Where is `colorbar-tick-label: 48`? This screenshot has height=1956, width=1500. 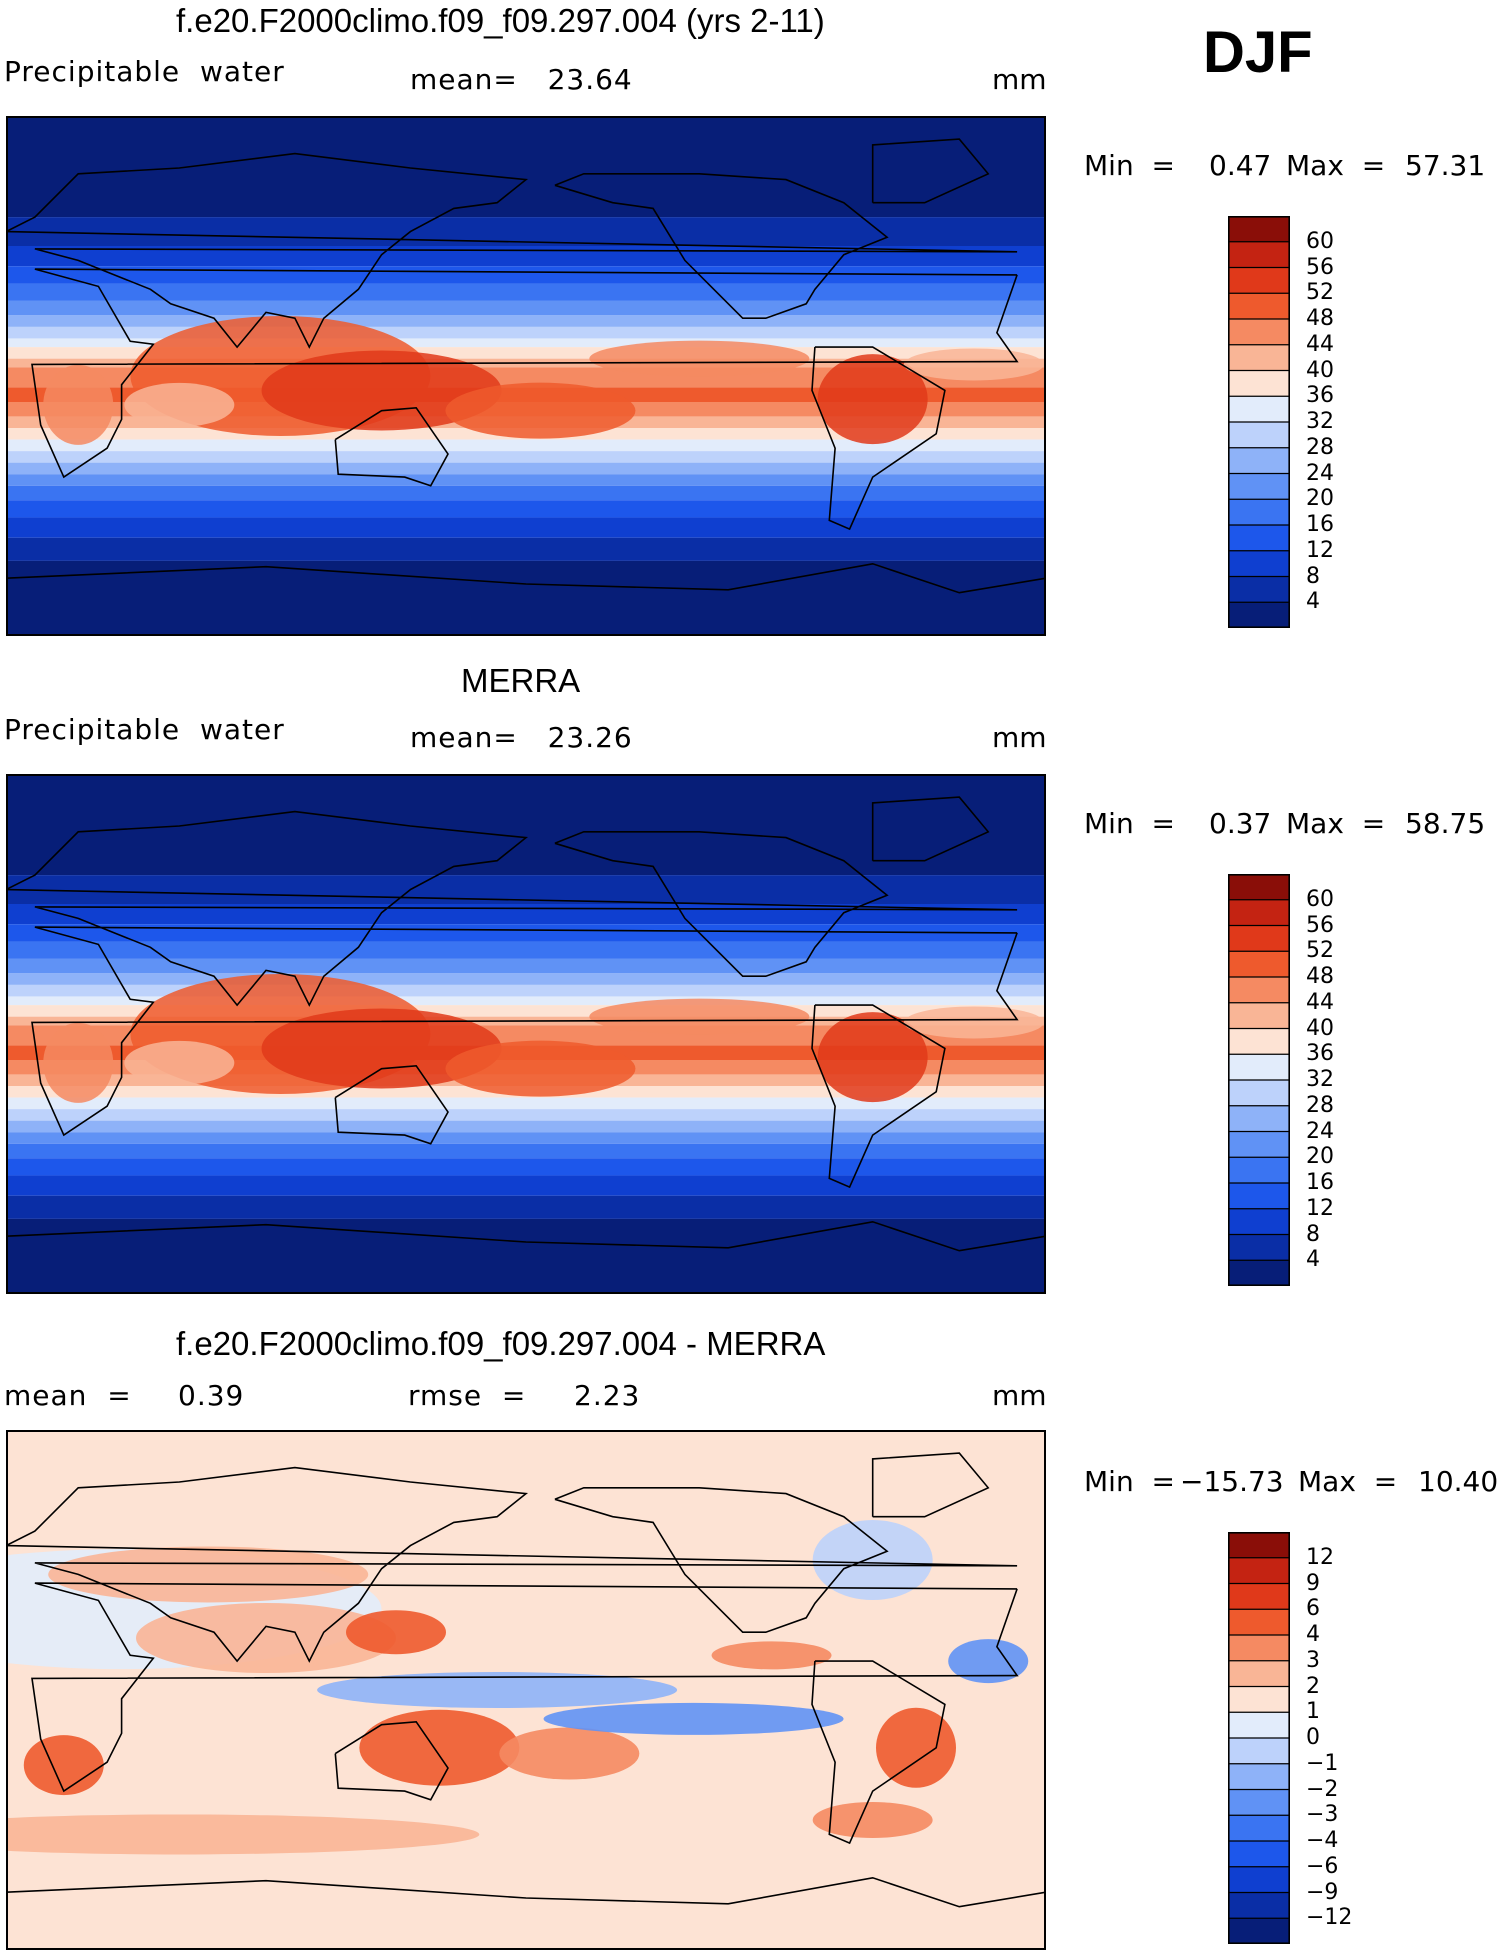 colorbar-tick-label: 48 is located at coordinates (1320, 976).